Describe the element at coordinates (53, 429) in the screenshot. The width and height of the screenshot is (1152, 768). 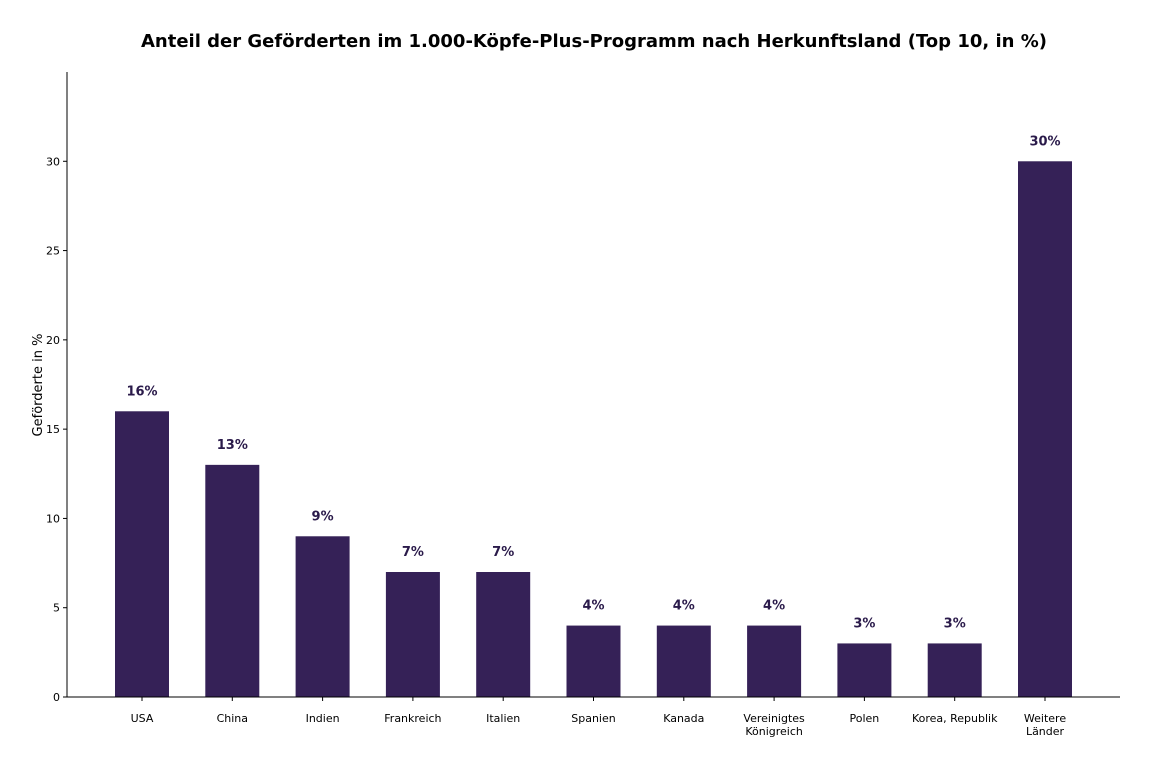
I see `y-tick-label: 15` at that location.